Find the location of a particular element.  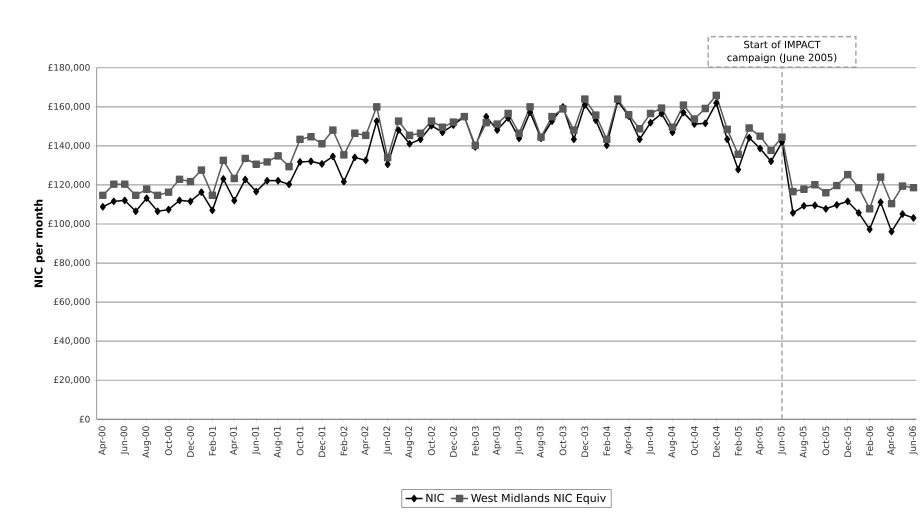

x-tick-label: Feb-03 is located at coordinates (475, 441).